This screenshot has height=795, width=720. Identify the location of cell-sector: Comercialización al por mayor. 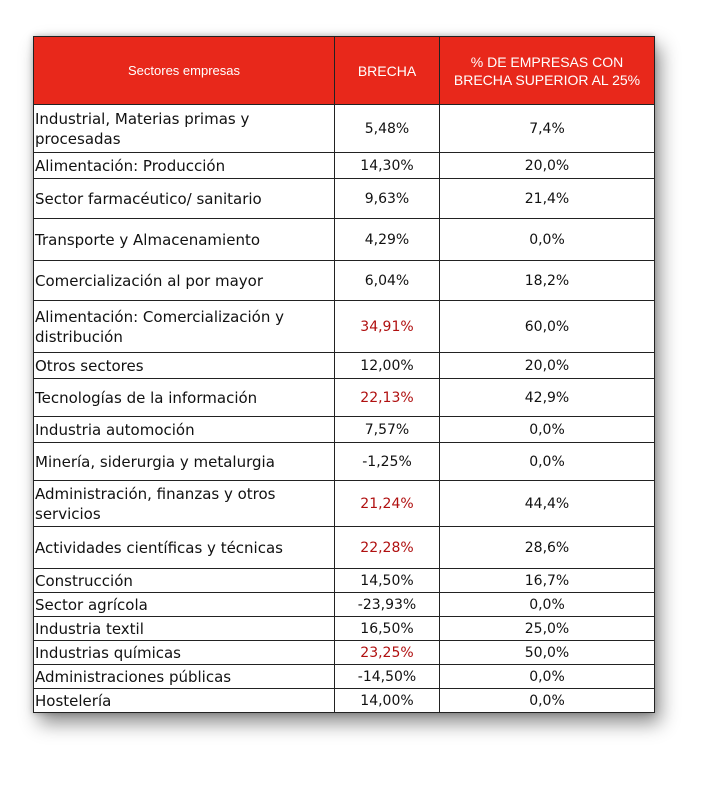
(184, 280).